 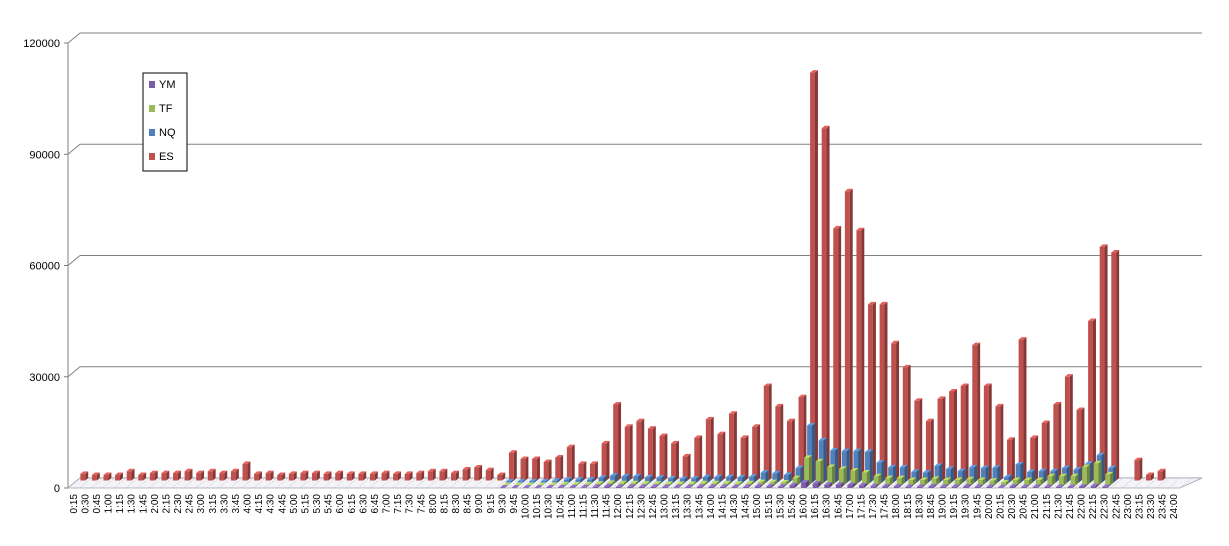 What do you see at coordinates (931, 506) in the screenshot?
I see `x-tick-label: 18:45` at bounding box center [931, 506].